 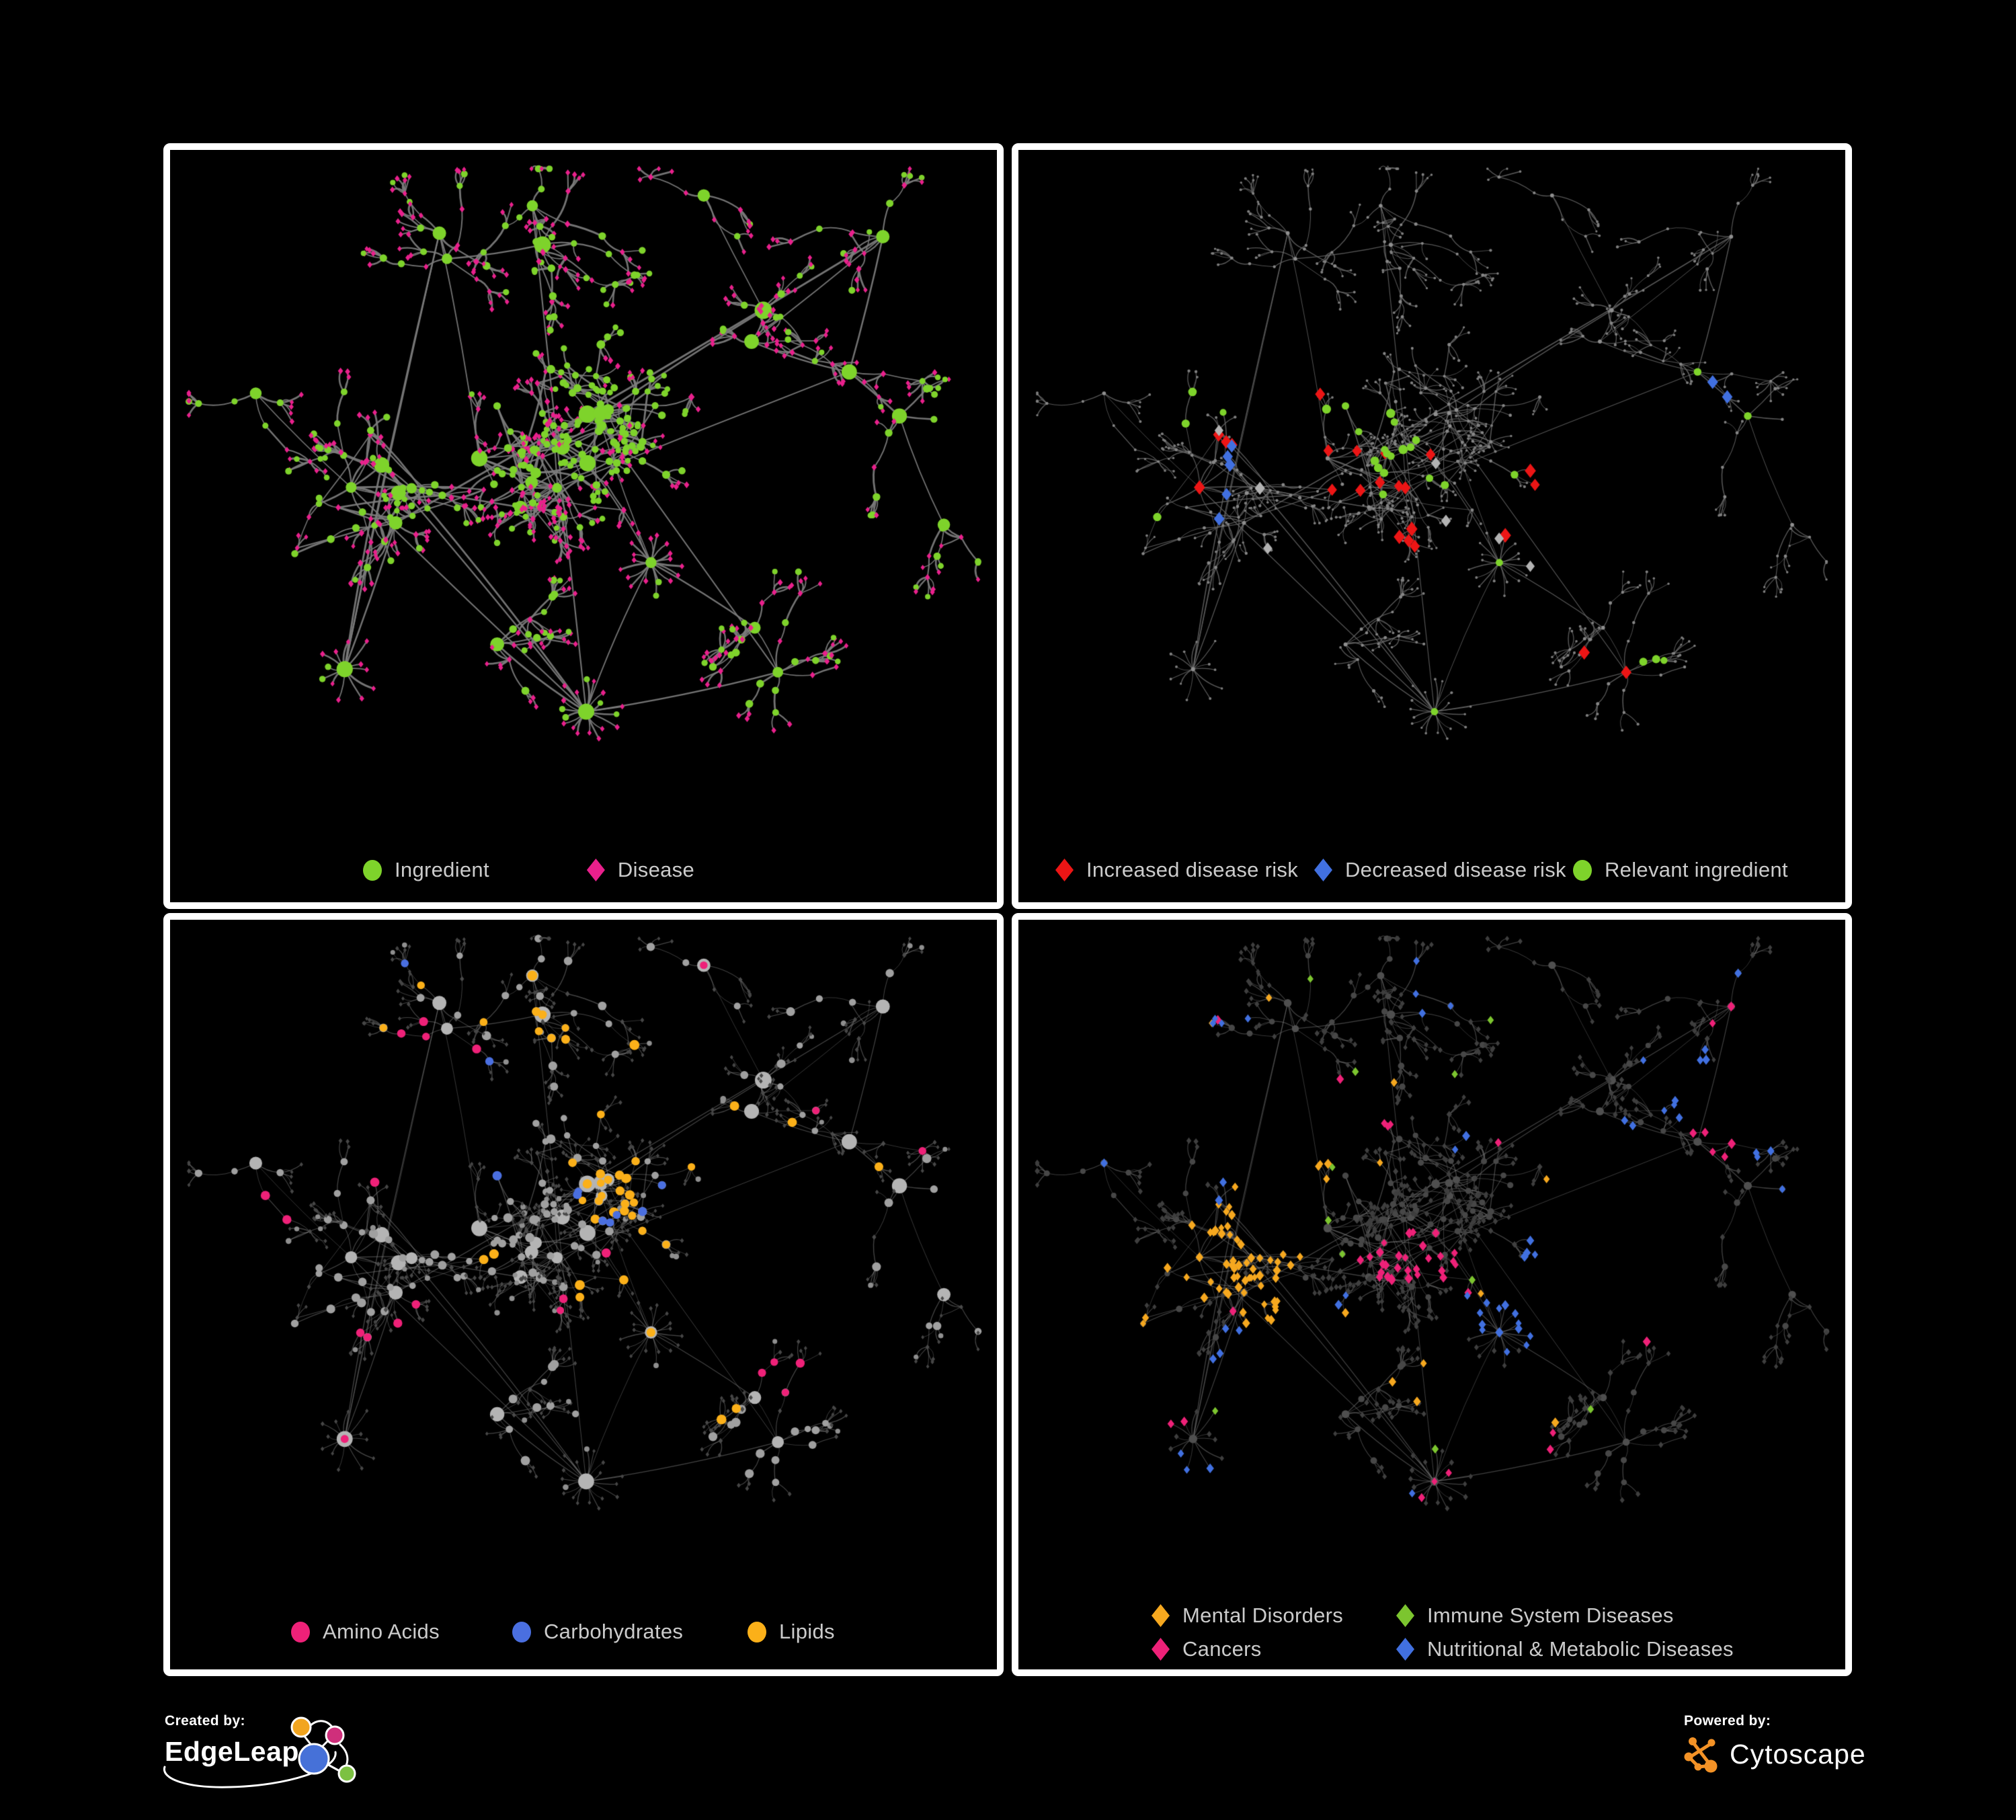 I want to click on legend-item: Carbohydrates, so click(x=630, y=1632).